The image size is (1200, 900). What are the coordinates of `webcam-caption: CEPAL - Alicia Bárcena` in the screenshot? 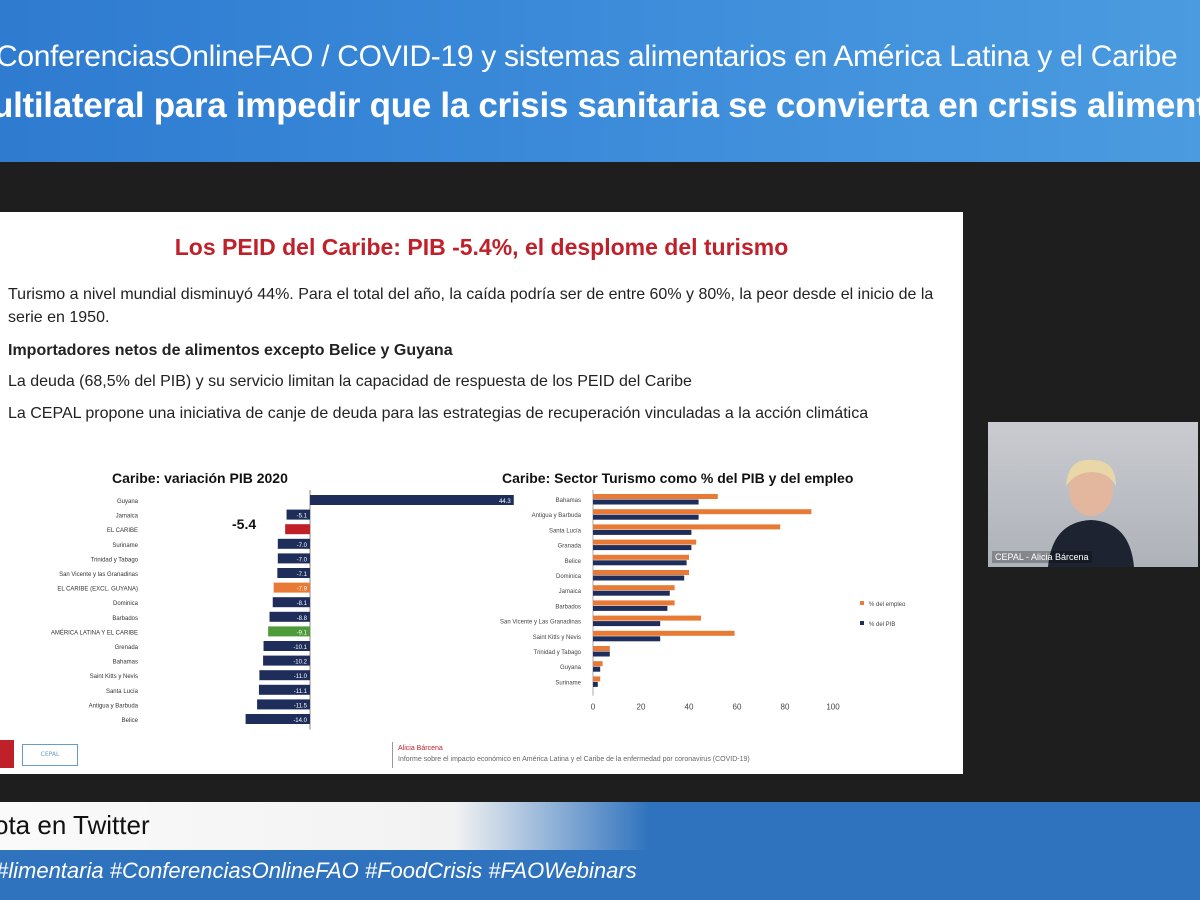 It's located at (1042, 557).